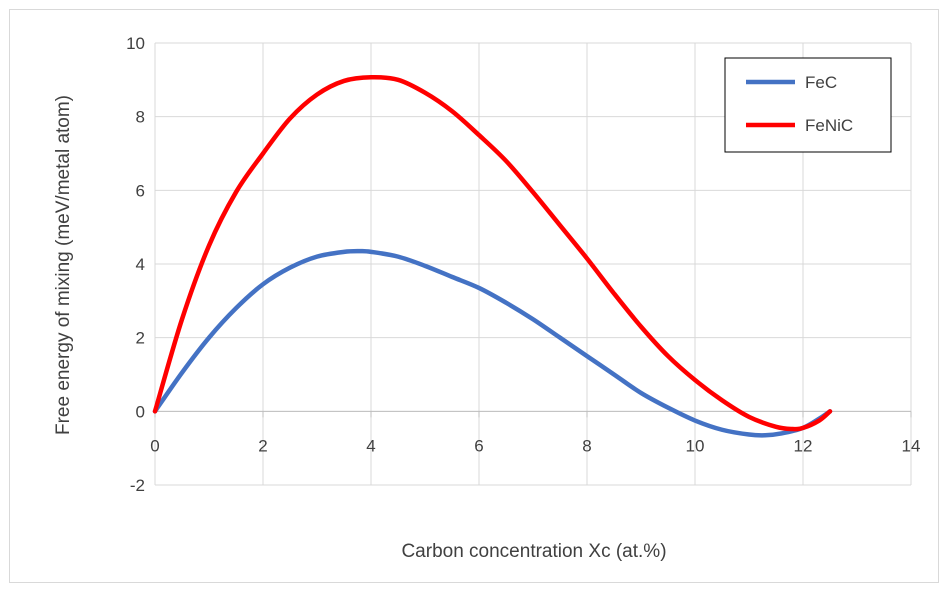 The width and height of the screenshot is (950, 592). Describe the element at coordinates (370, 445) in the screenshot. I see `x-tick-label: 4` at that location.